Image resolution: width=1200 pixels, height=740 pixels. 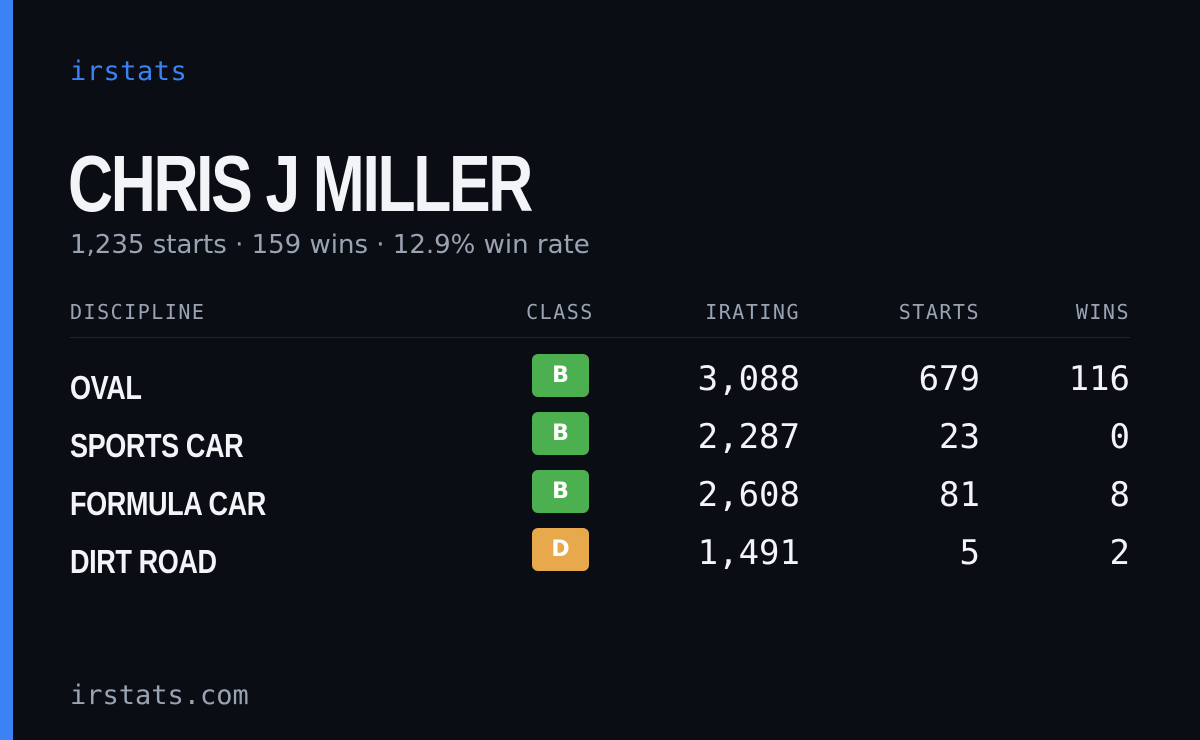 What do you see at coordinates (748, 553) in the screenshot?
I see `irating-value: 1,491` at bounding box center [748, 553].